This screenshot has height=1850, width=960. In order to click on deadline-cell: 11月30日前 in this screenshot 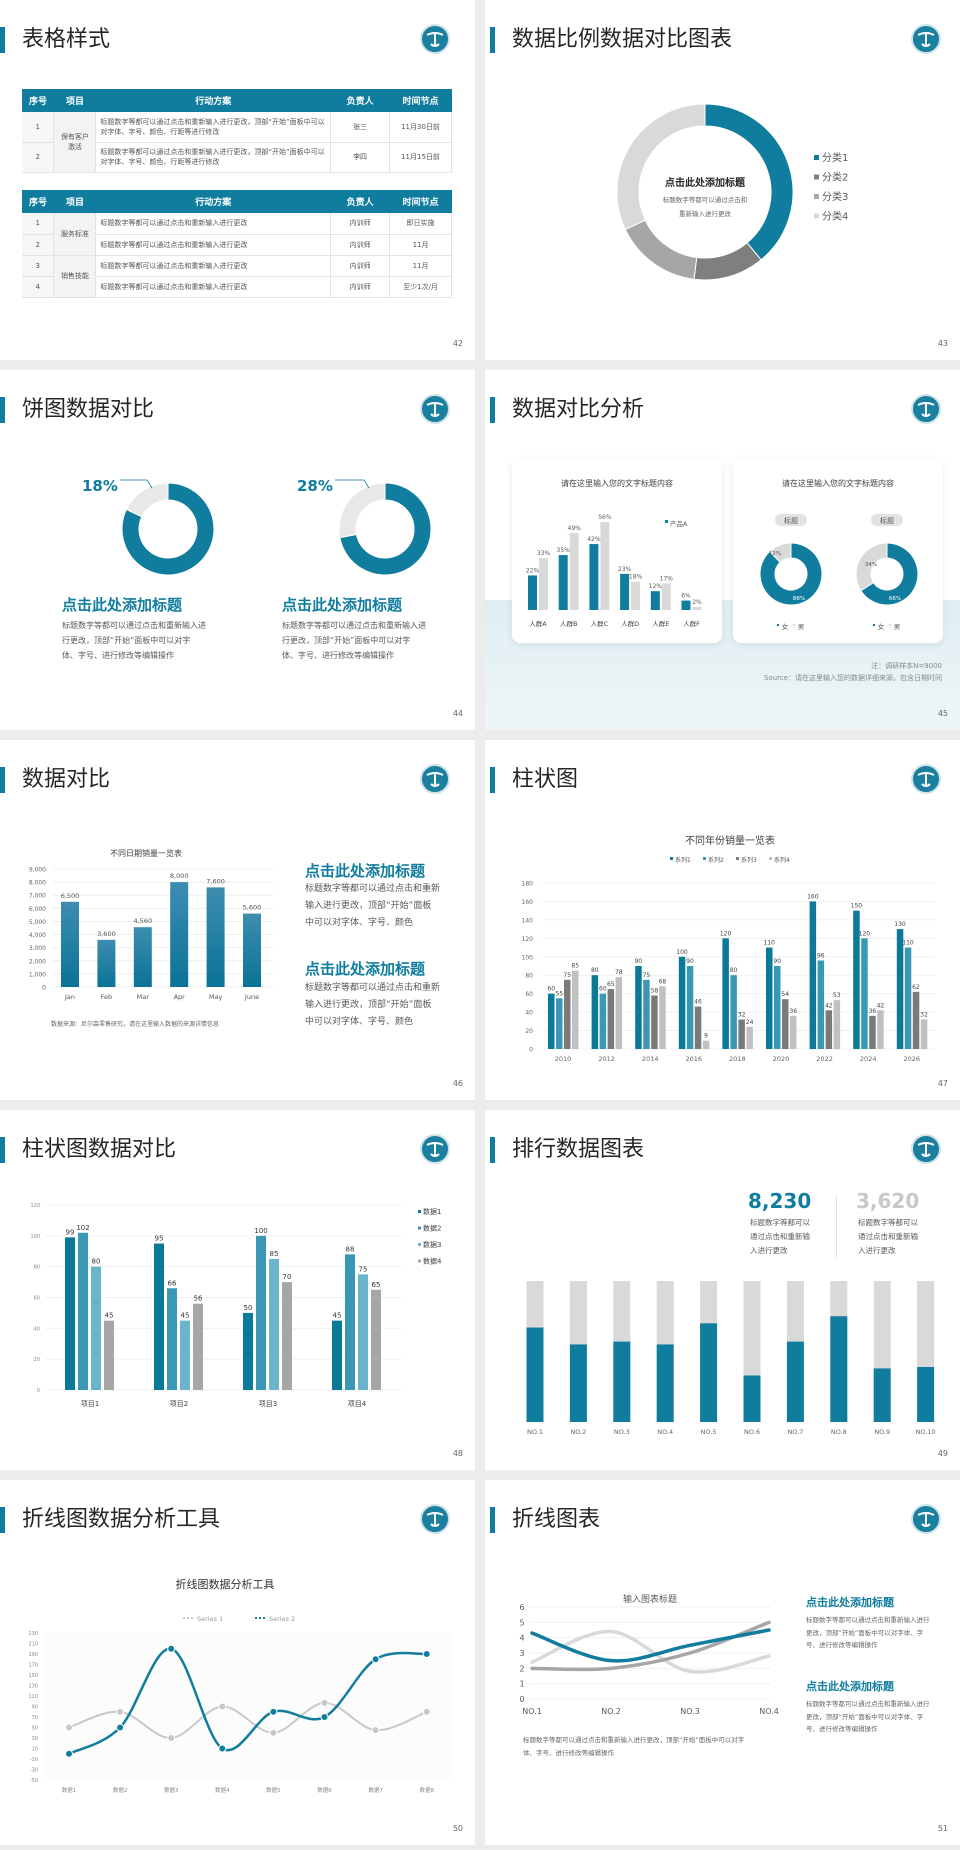, I will do `click(420, 127)`.